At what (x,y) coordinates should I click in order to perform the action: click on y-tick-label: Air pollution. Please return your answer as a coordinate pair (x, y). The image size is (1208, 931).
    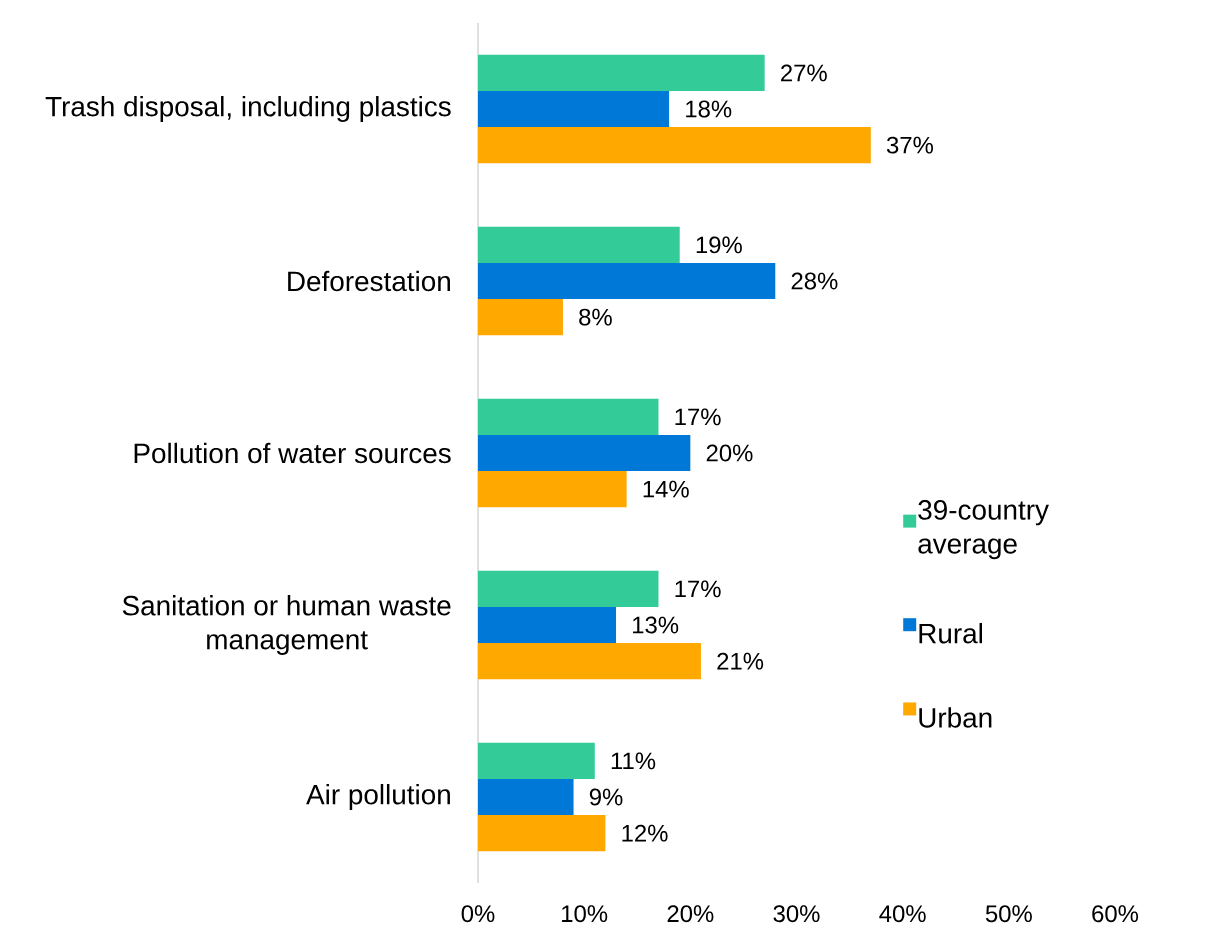
    Looking at the image, I should click on (378, 797).